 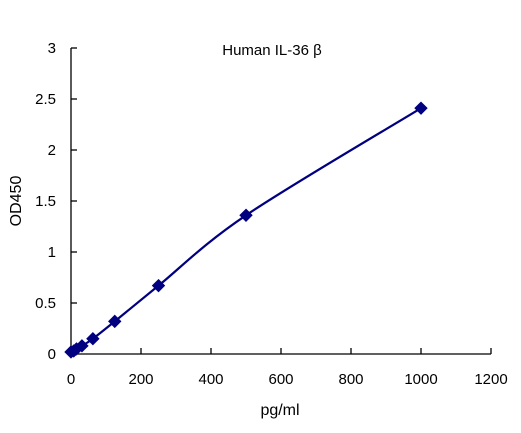 What do you see at coordinates (279, 410) in the screenshot?
I see `x-axis-title: pg/ml` at bounding box center [279, 410].